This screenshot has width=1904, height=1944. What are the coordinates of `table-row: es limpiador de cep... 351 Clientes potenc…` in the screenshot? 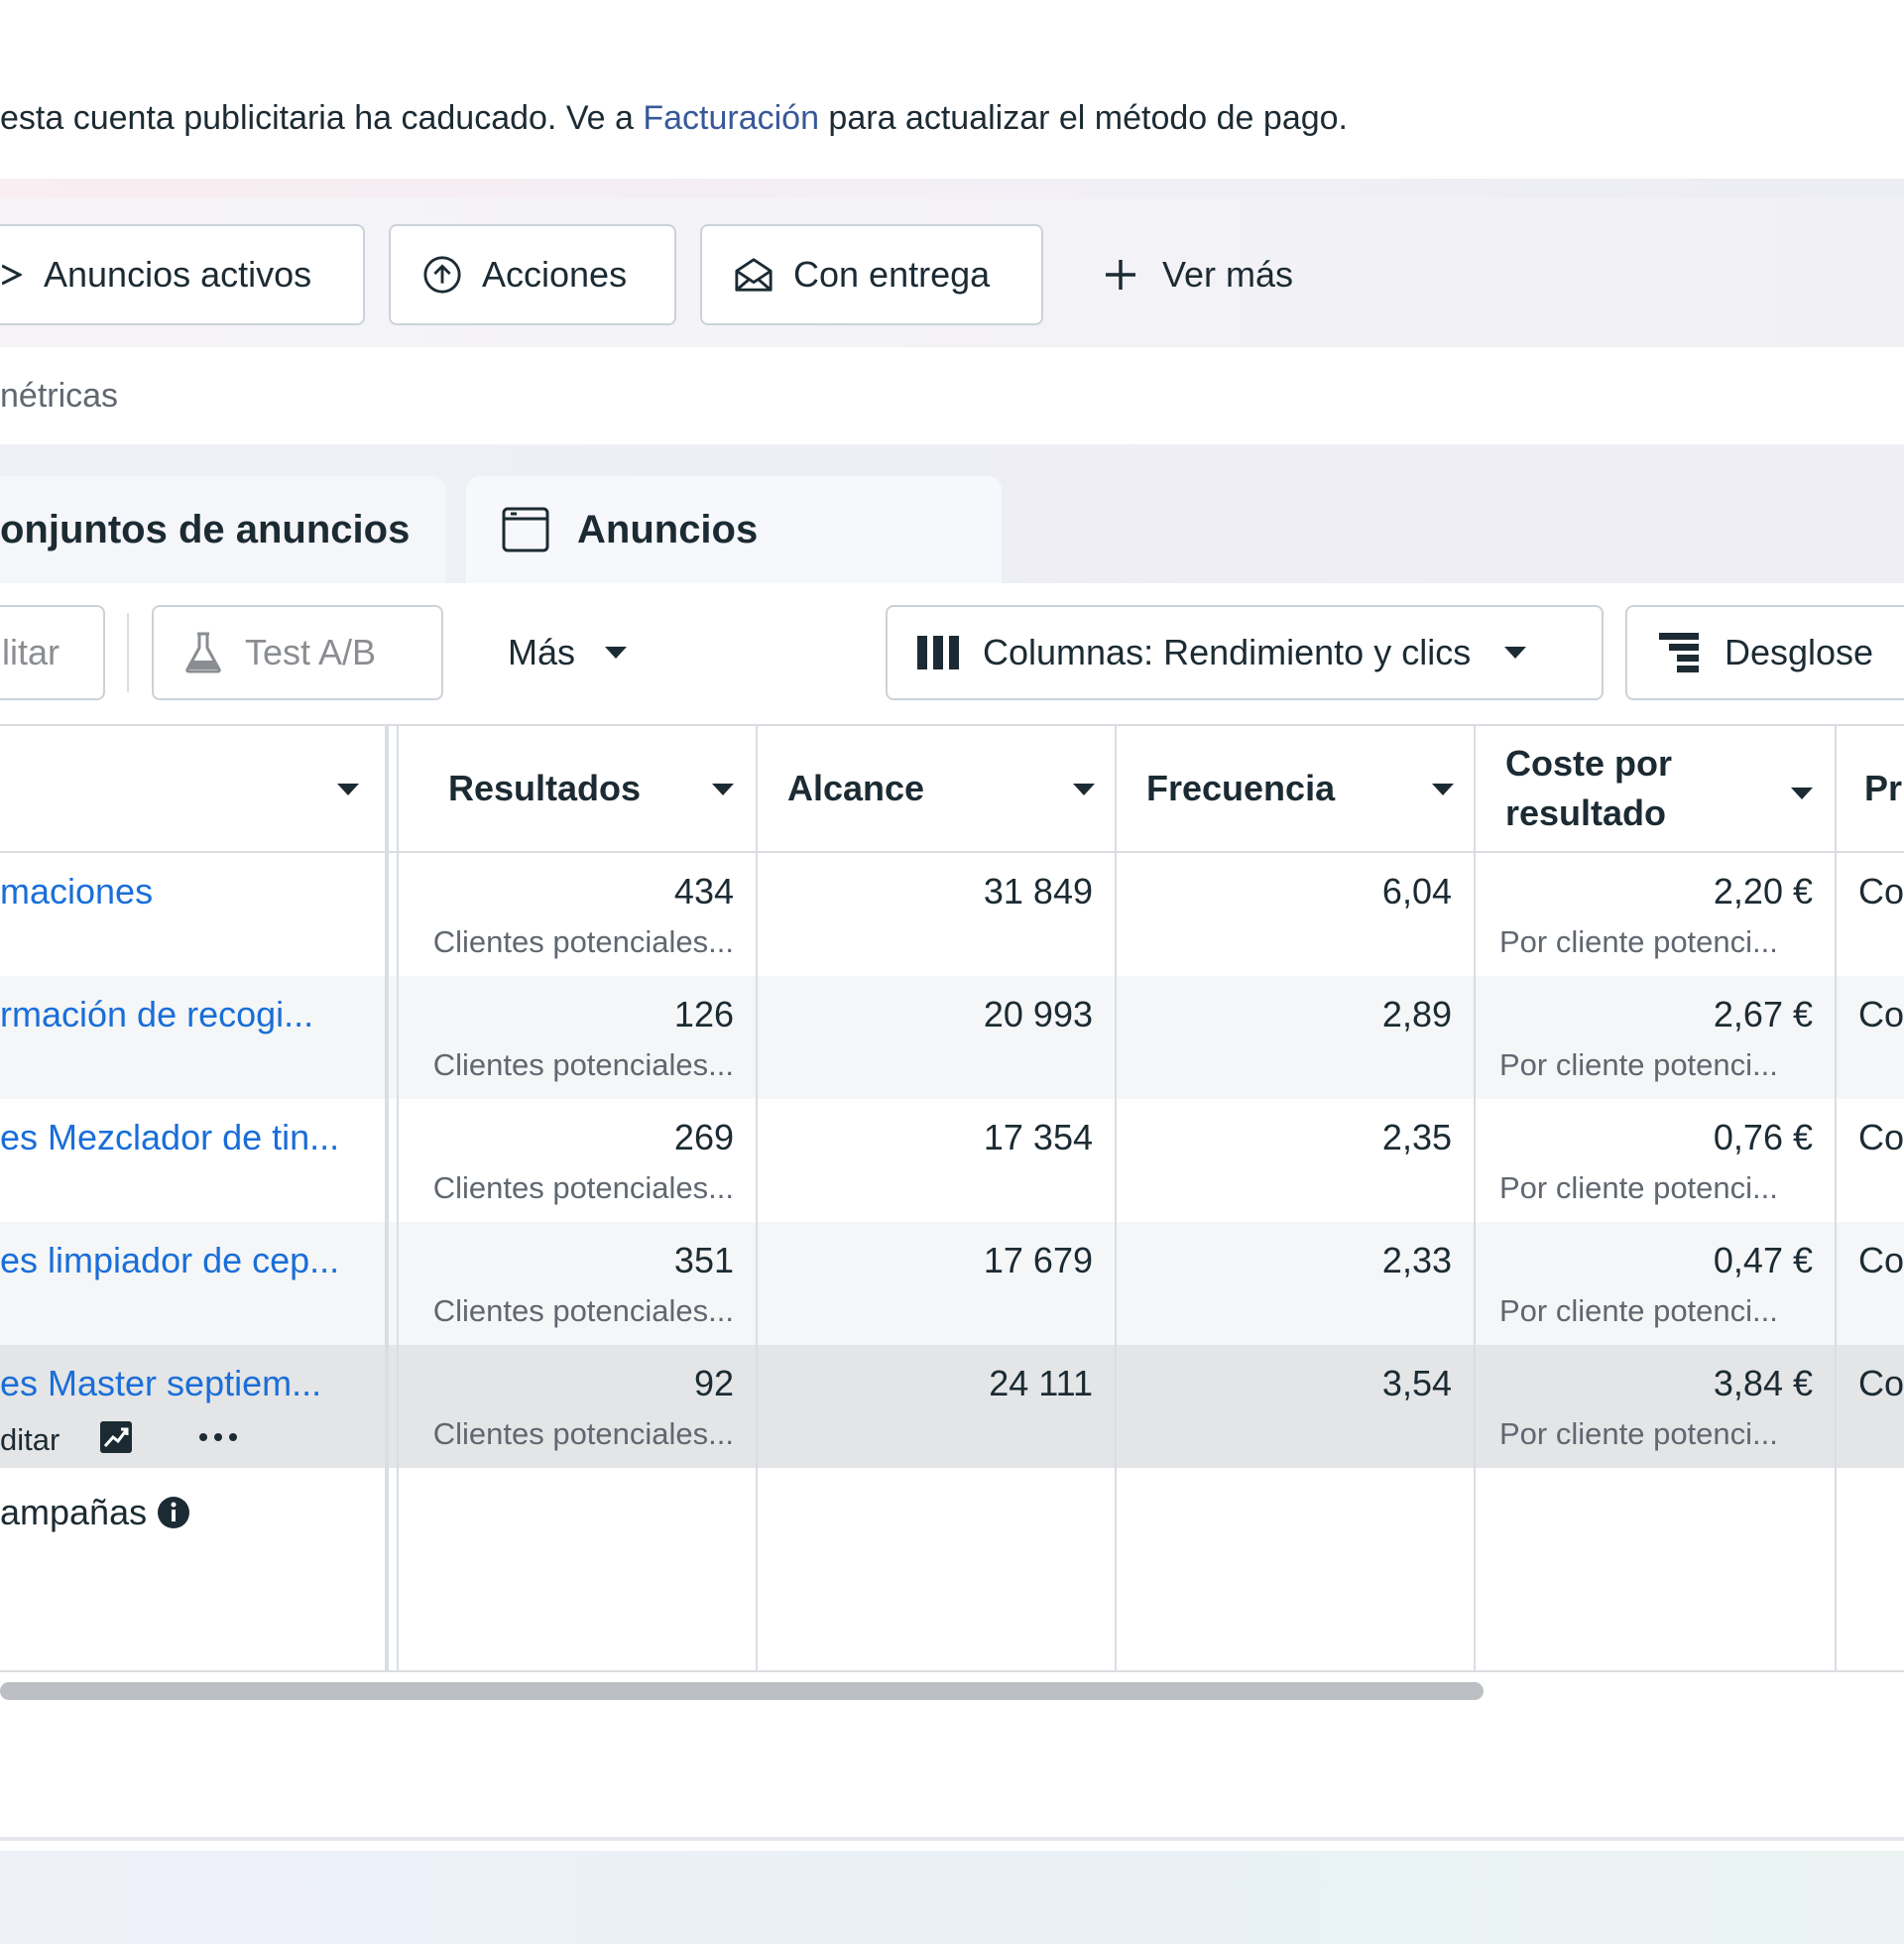 It's located at (952, 1283).